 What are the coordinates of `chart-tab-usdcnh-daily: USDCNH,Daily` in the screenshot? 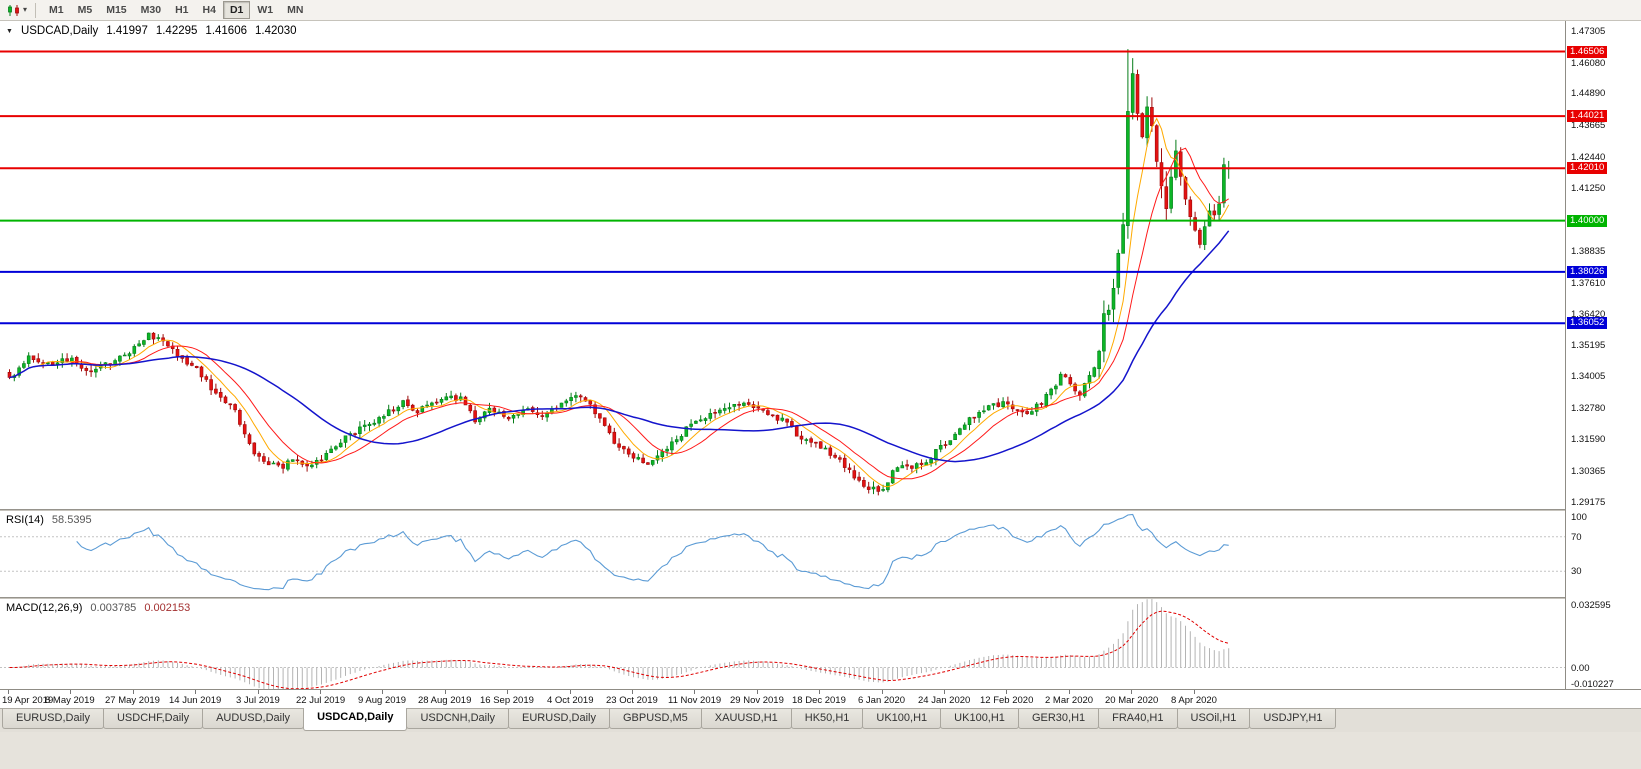 It's located at (458, 719).